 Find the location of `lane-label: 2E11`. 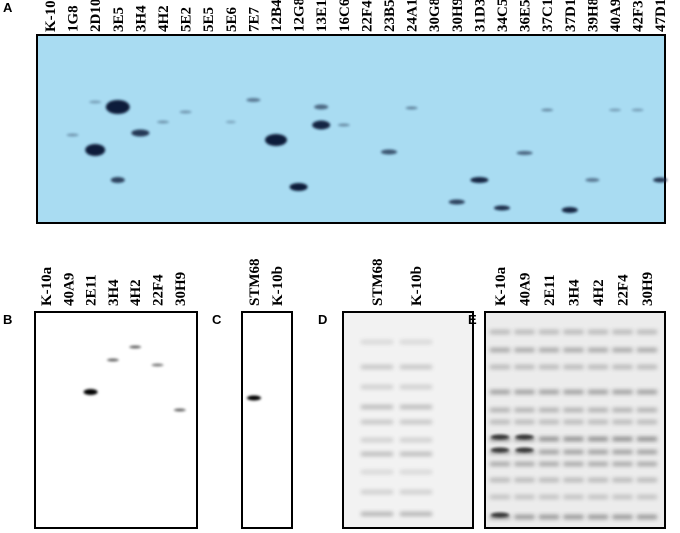

lane-label: 2E11 is located at coordinates (92, 290).